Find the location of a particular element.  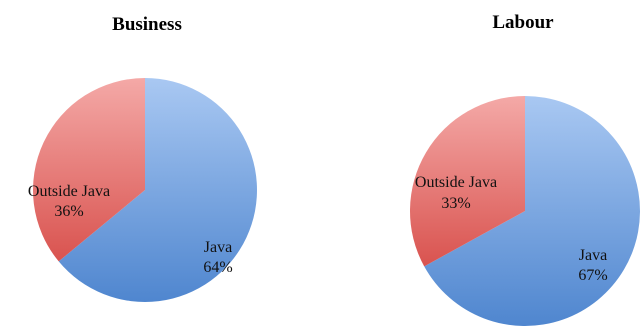

chart-title: Business is located at coordinates (147, 24).